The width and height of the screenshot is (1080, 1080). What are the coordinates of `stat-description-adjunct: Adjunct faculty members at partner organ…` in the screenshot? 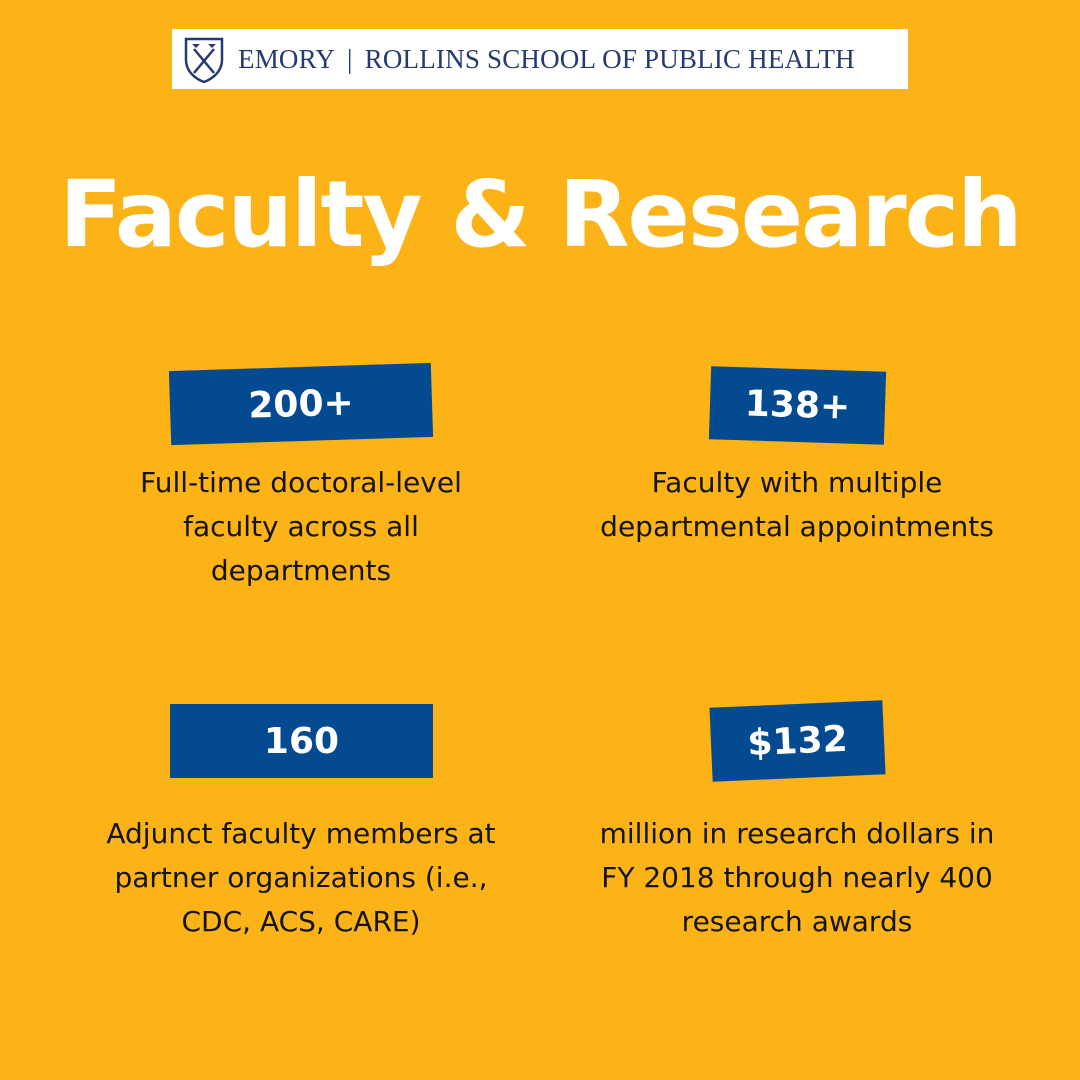 It's located at (301, 877).